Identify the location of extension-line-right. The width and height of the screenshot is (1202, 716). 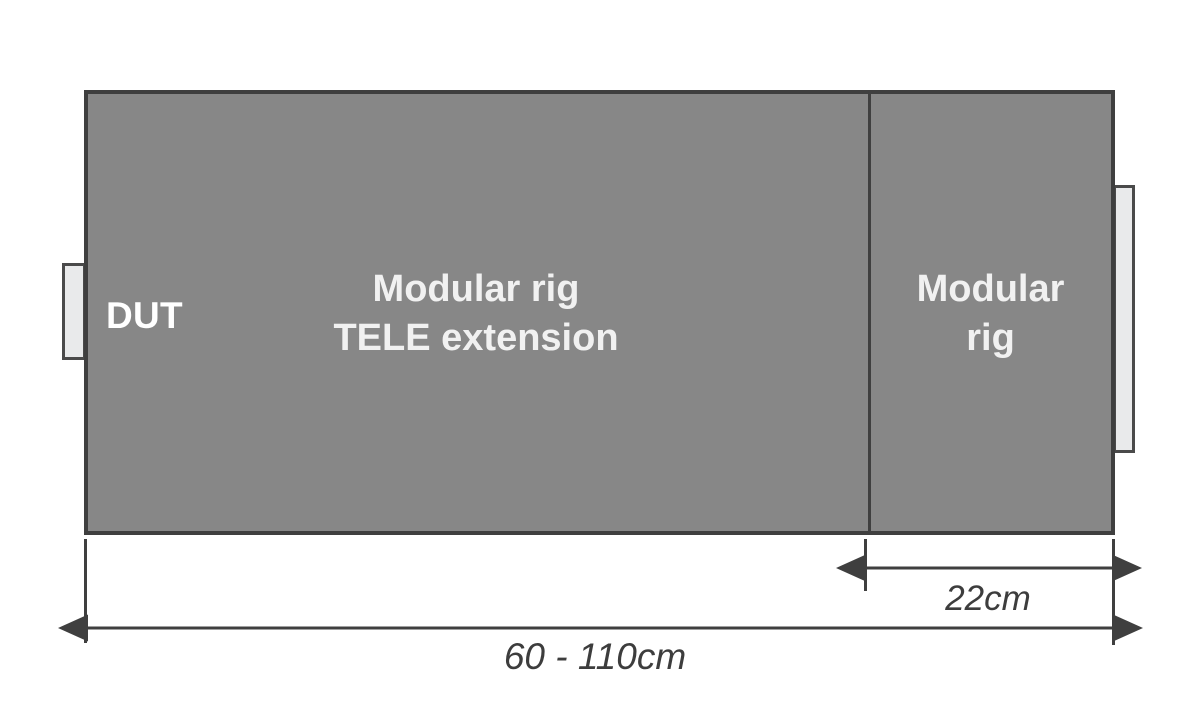
(1113, 592).